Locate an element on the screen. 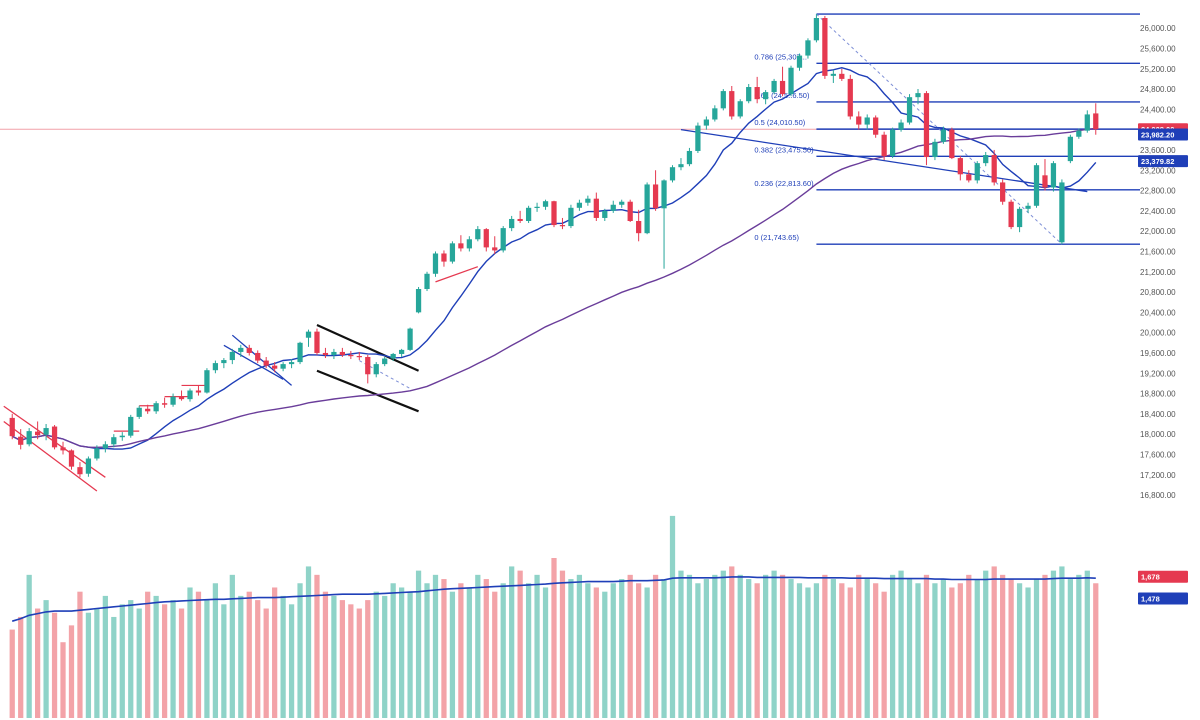  price-axis-tick: 20,400.00 is located at coordinates (1158, 312).